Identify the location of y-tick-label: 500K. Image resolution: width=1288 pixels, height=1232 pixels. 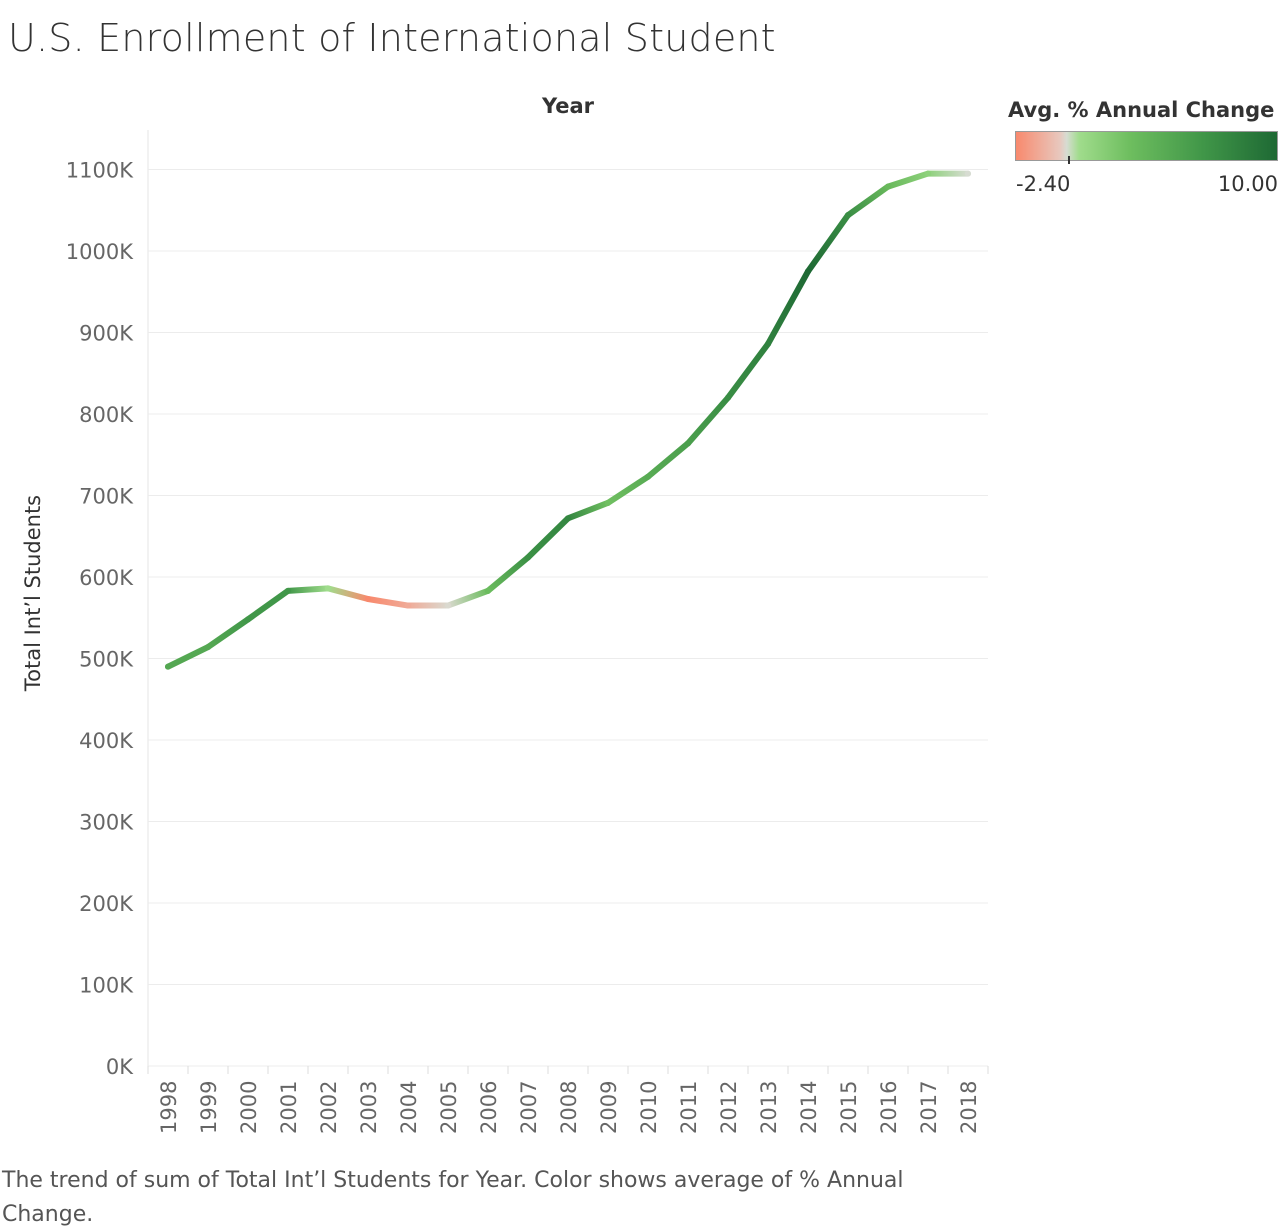
(106, 660).